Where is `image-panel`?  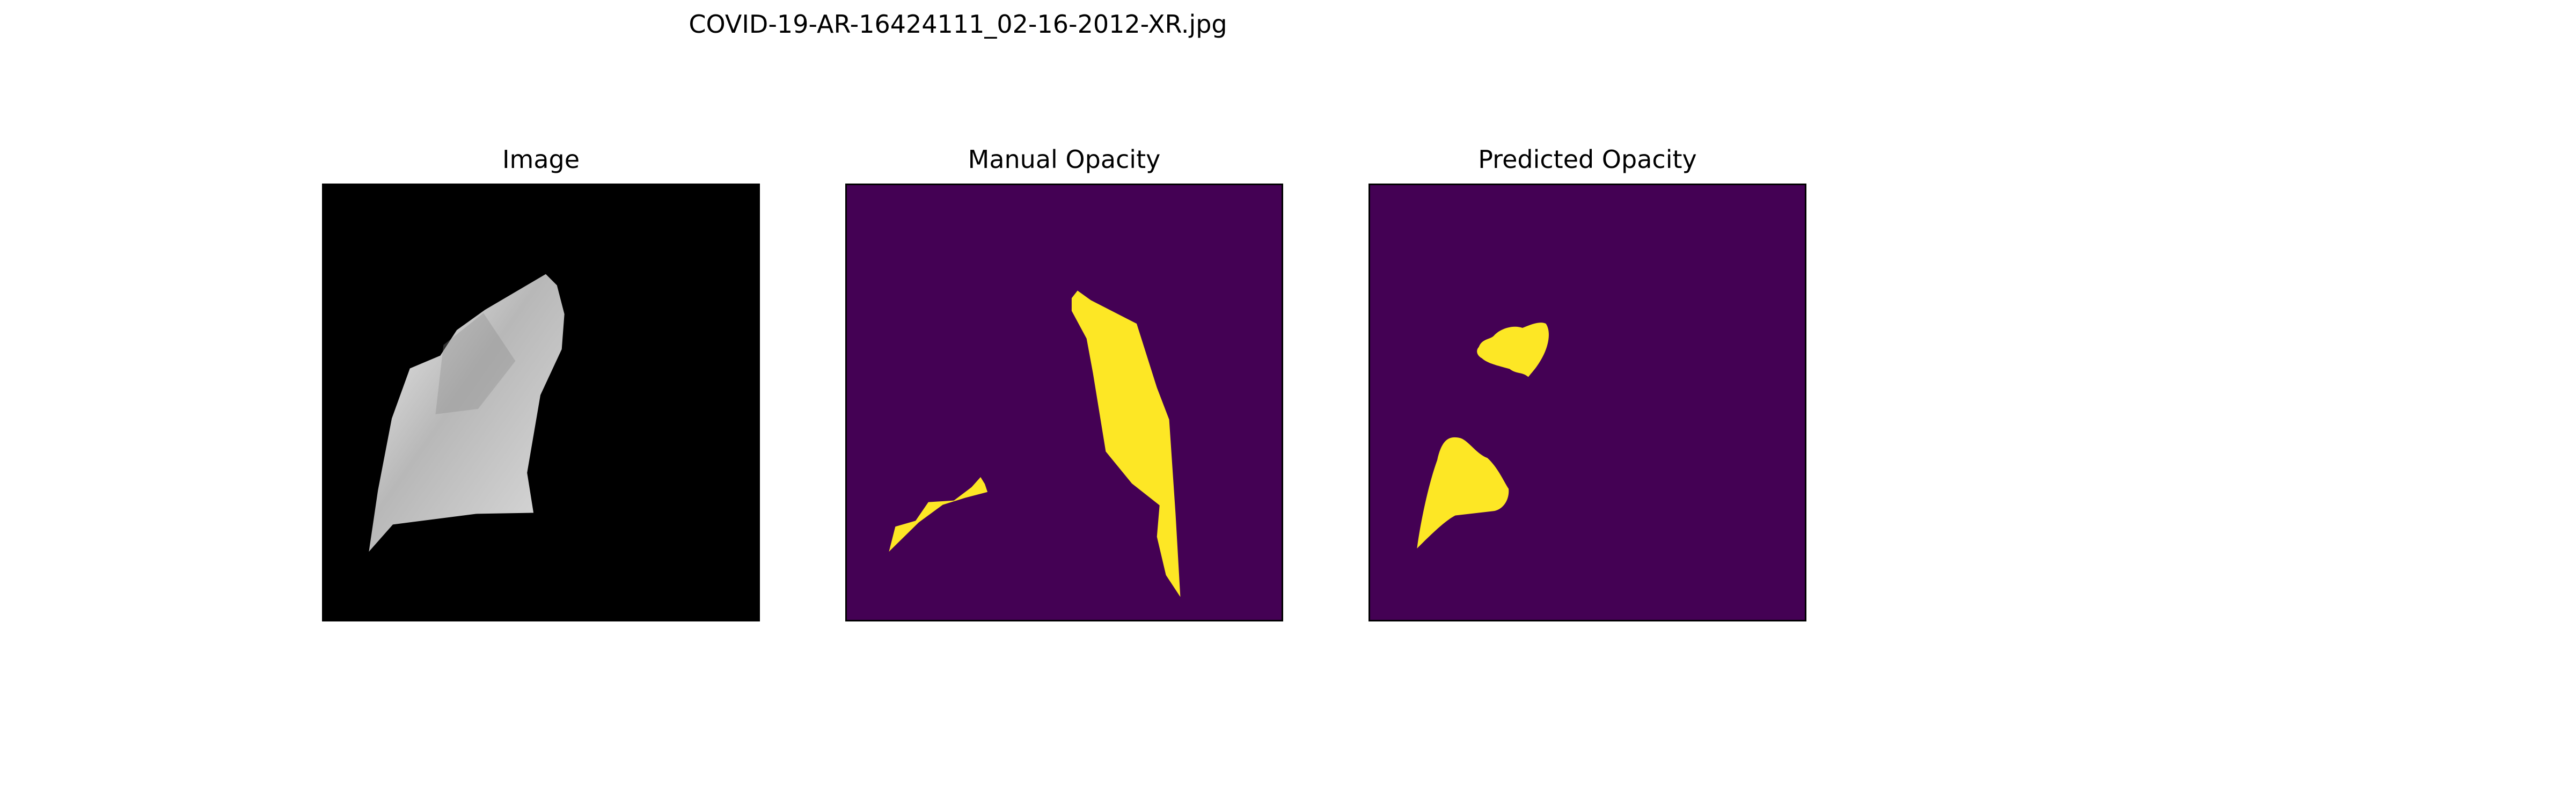 image-panel is located at coordinates (541, 402).